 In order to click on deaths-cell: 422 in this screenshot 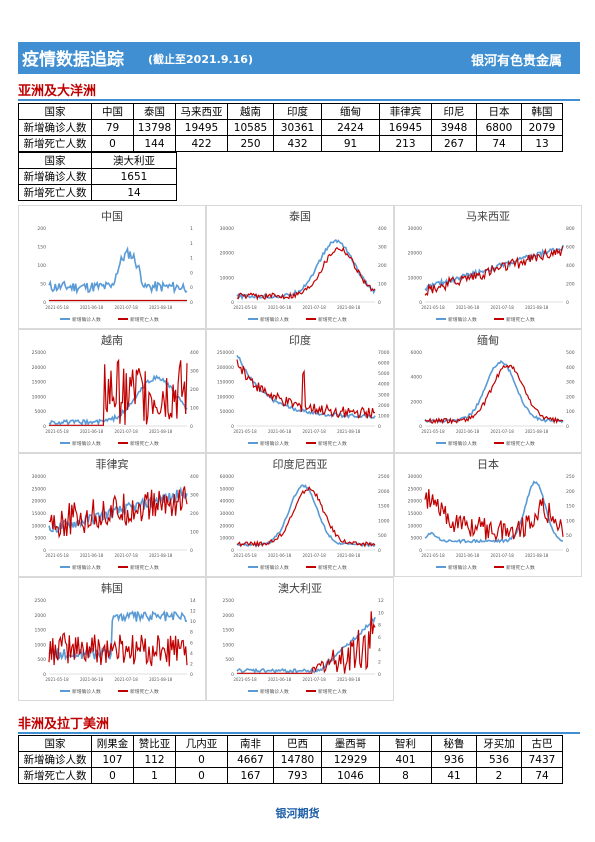, I will do `click(201, 143)`.